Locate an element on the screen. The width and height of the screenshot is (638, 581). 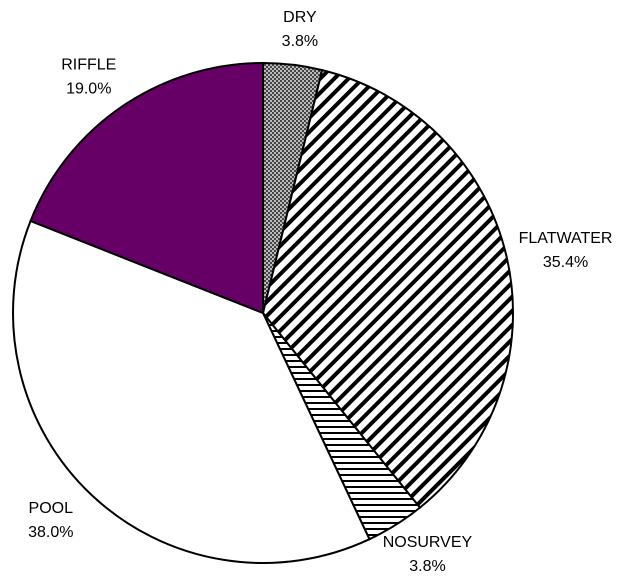
slice-label: RIFFLE is located at coordinates (88, 65).